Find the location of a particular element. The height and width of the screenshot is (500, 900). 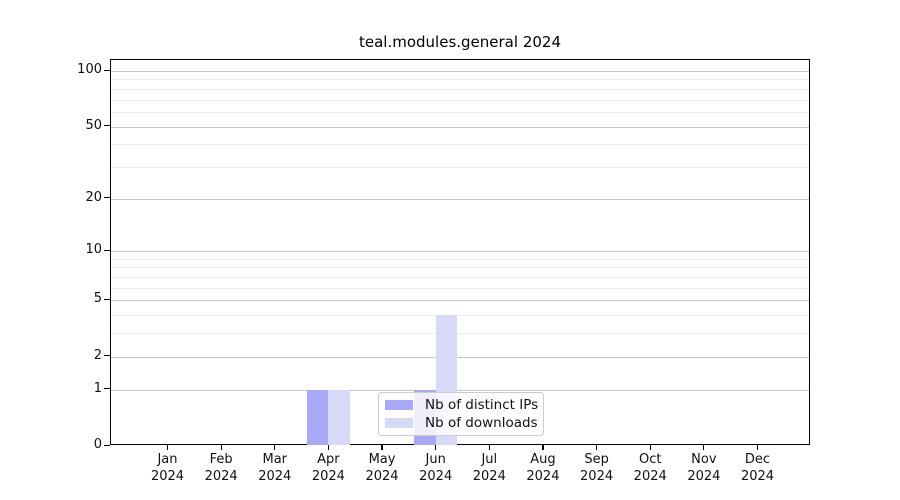

y-tick-label: 20 is located at coordinates (93, 197).